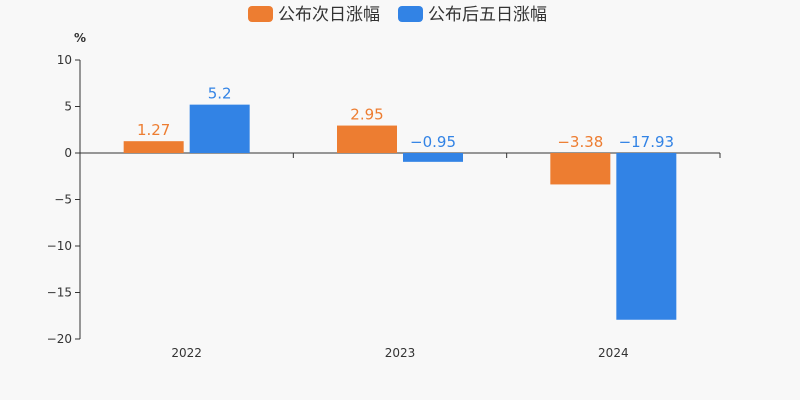 This screenshot has height=400, width=800. What do you see at coordinates (366, 115) in the screenshot?
I see `value-label-2023-series-1: 2.95` at bounding box center [366, 115].